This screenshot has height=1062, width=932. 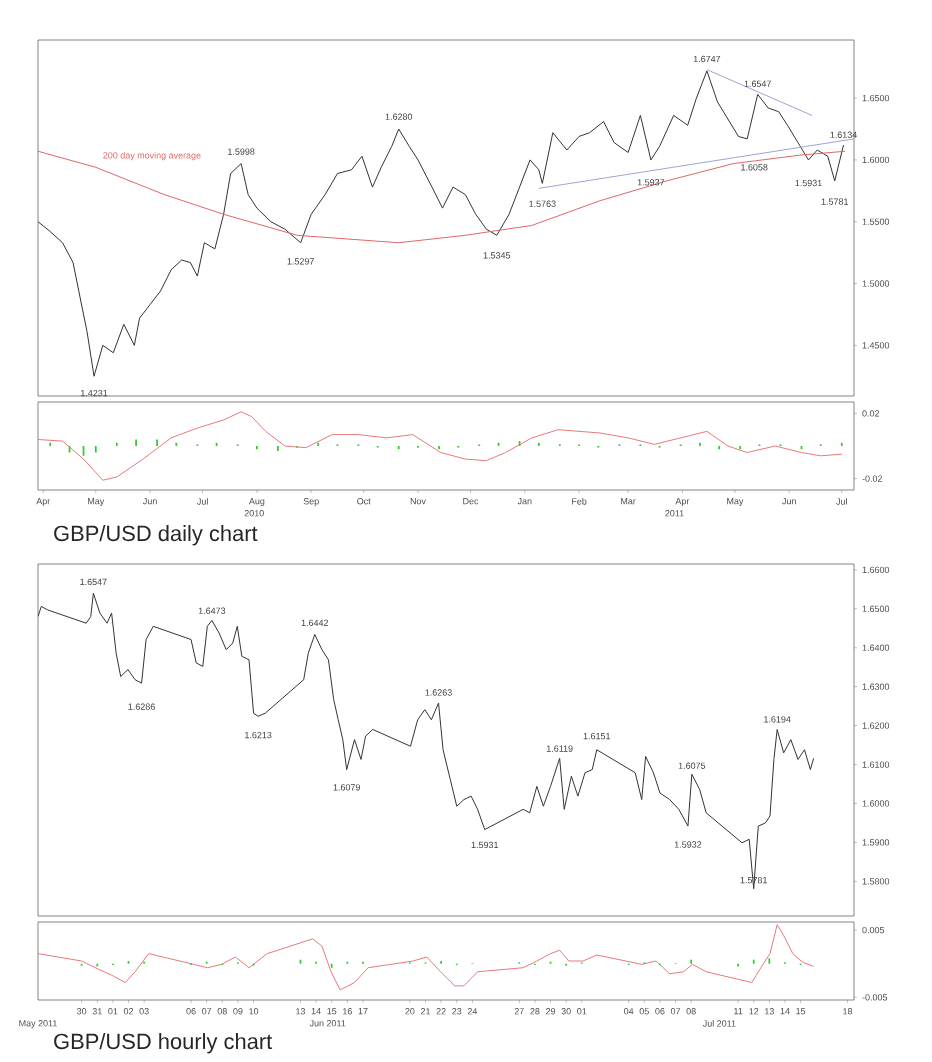 I want to click on text: GBP/USD hourly chart, so click(x=163, y=1043).